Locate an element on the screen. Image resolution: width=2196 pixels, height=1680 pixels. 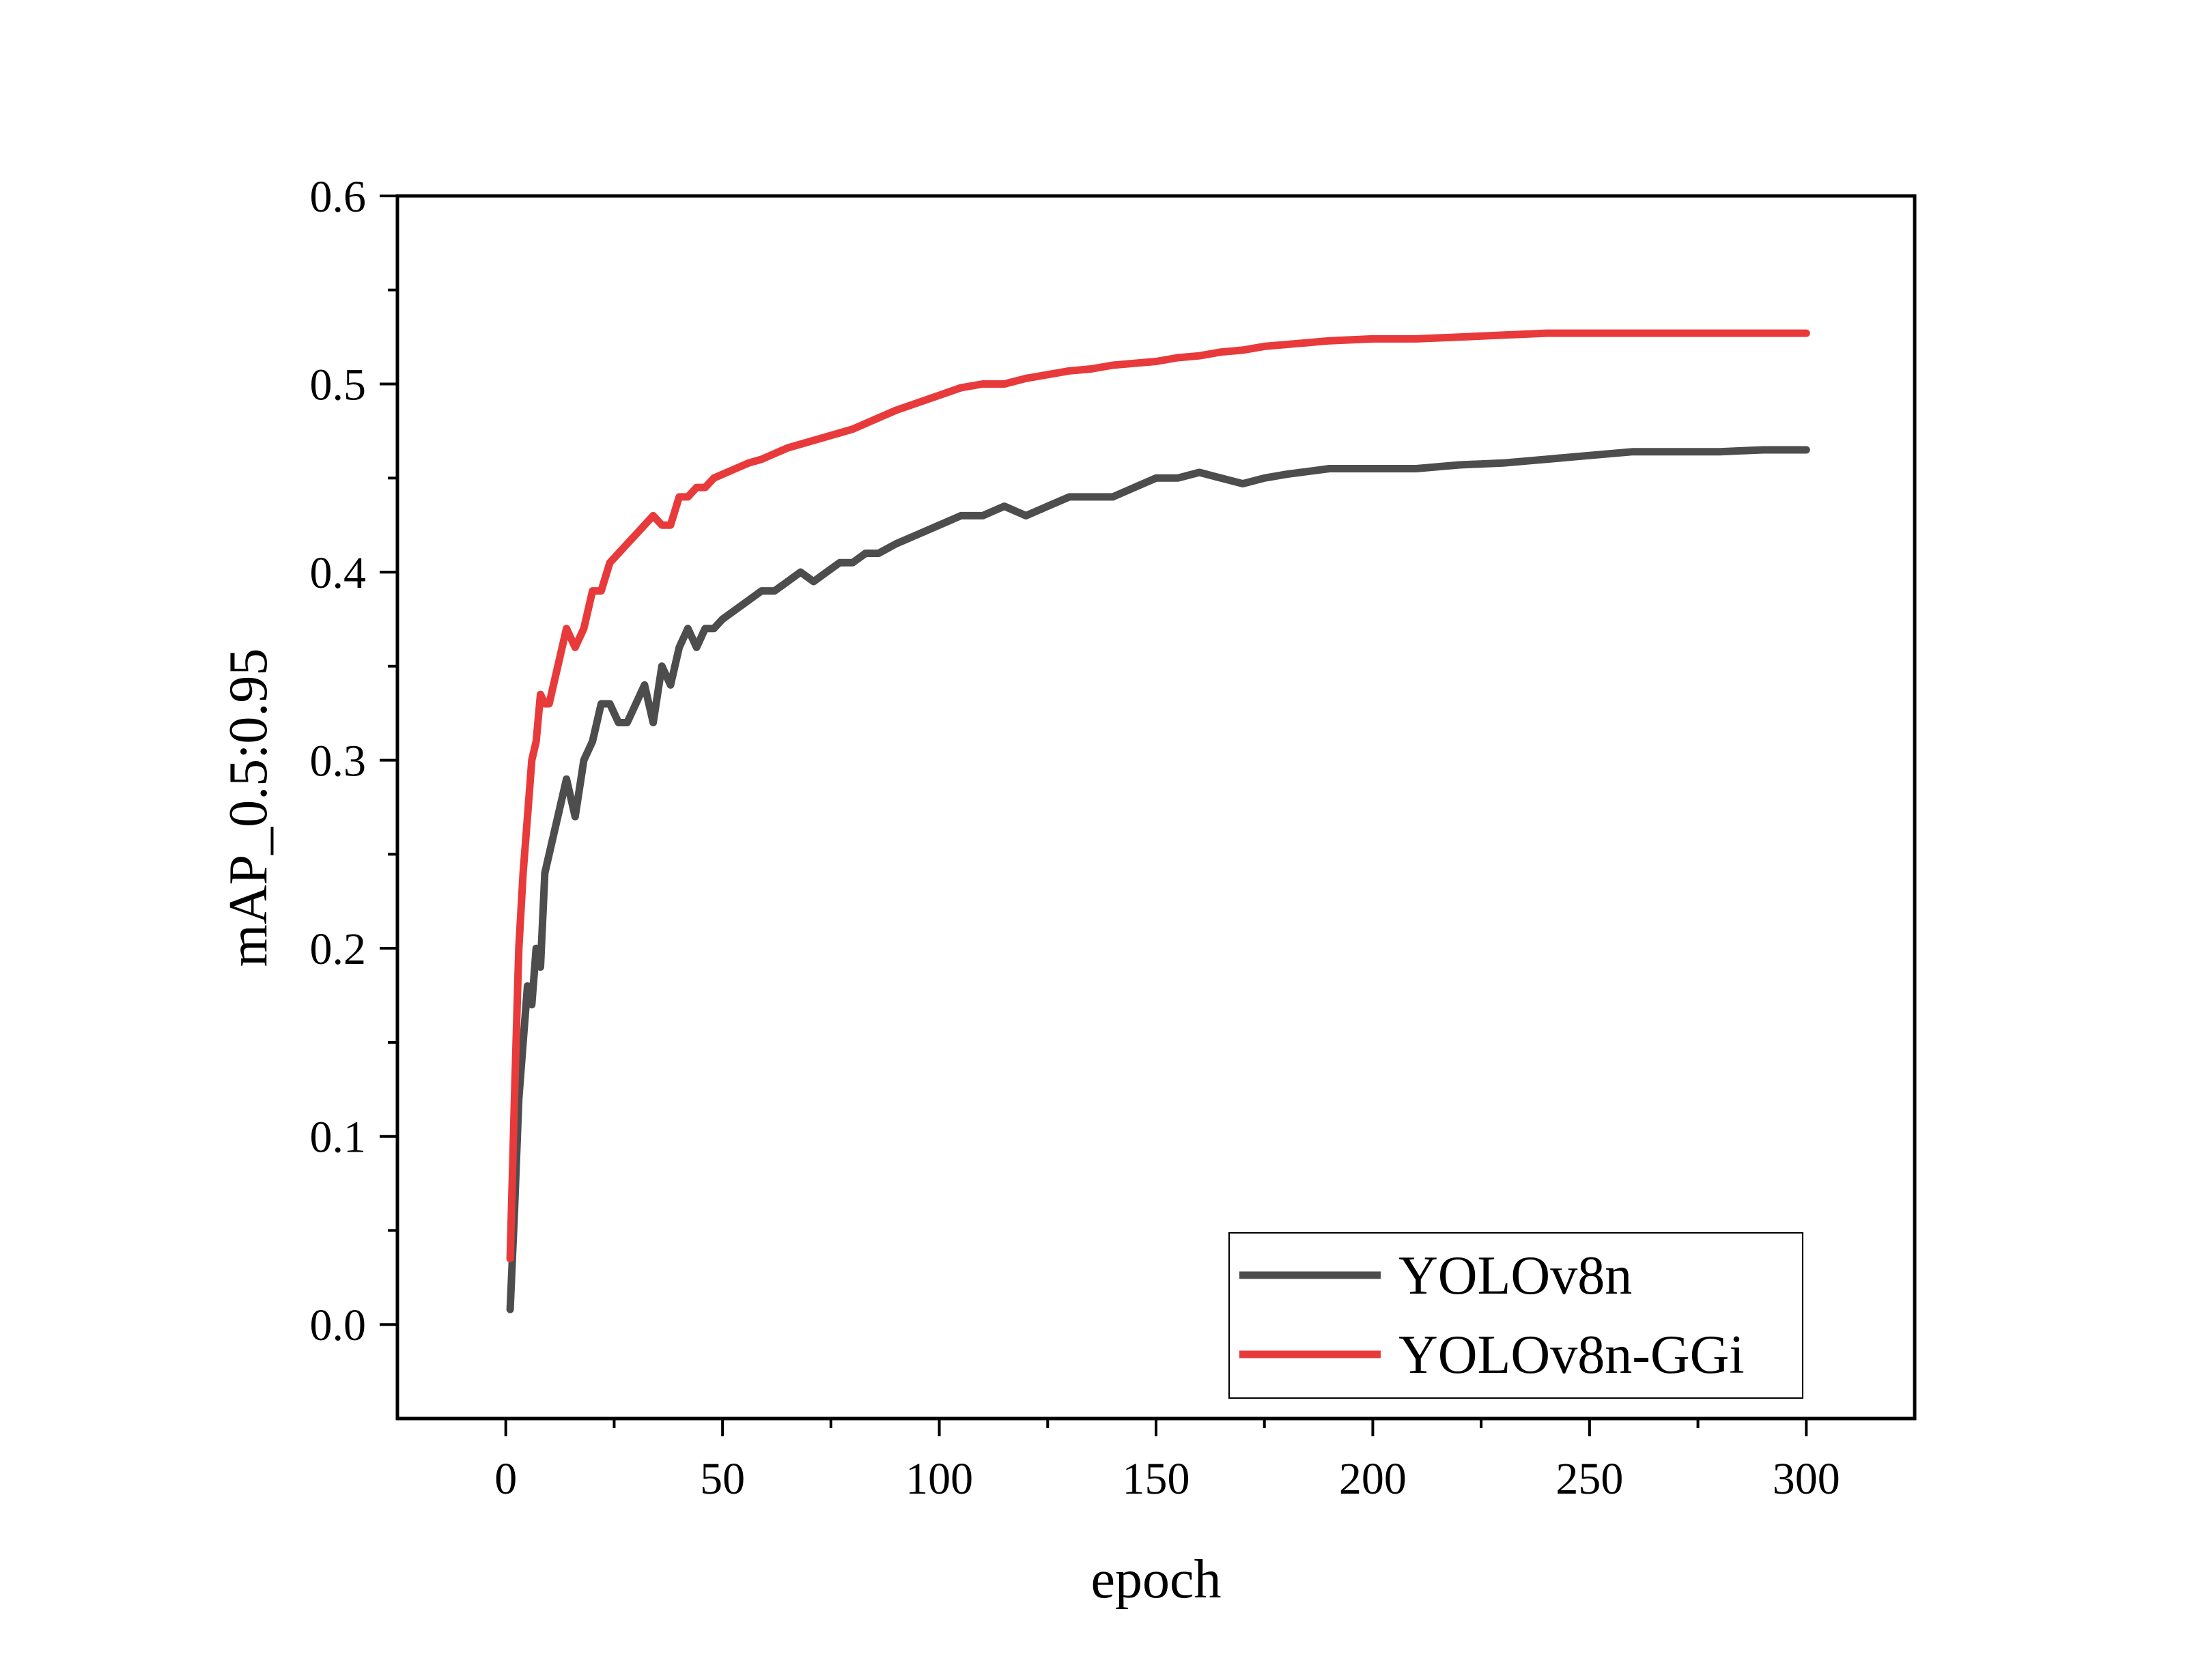
x-tick-label: 300 is located at coordinates (1806, 1479).